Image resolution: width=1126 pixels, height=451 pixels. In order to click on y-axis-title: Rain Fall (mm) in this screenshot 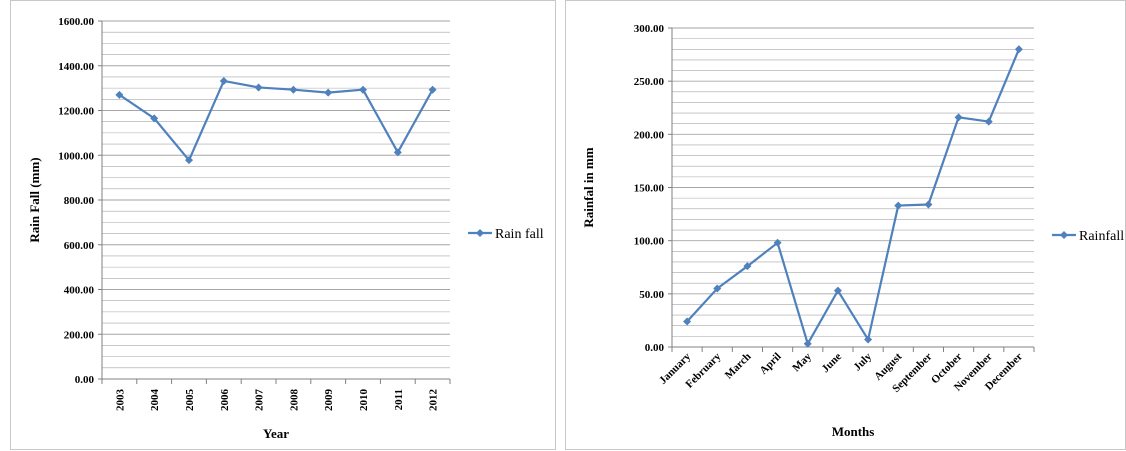, I will do `click(34, 199)`.